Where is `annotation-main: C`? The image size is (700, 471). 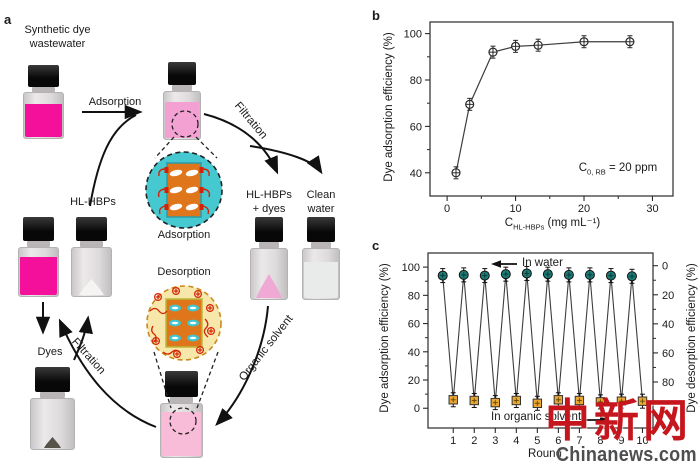
annotation-main: C is located at coordinates (583, 168).